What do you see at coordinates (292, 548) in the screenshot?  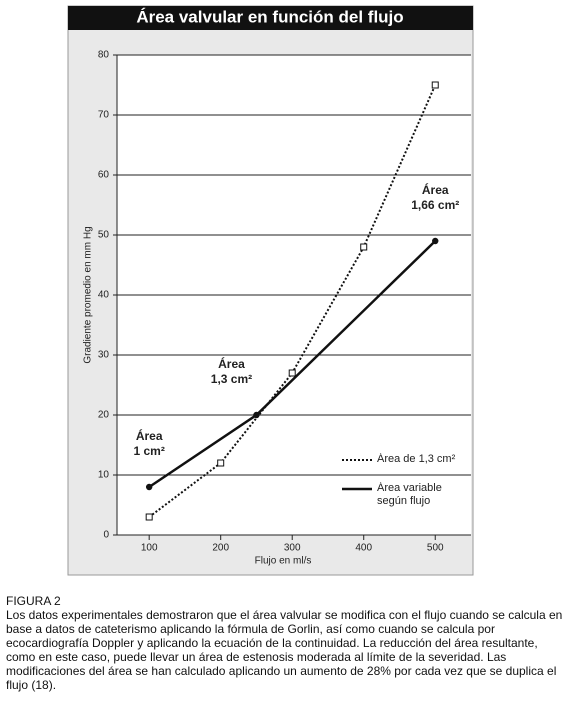 I see `x-tick-label: 300` at bounding box center [292, 548].